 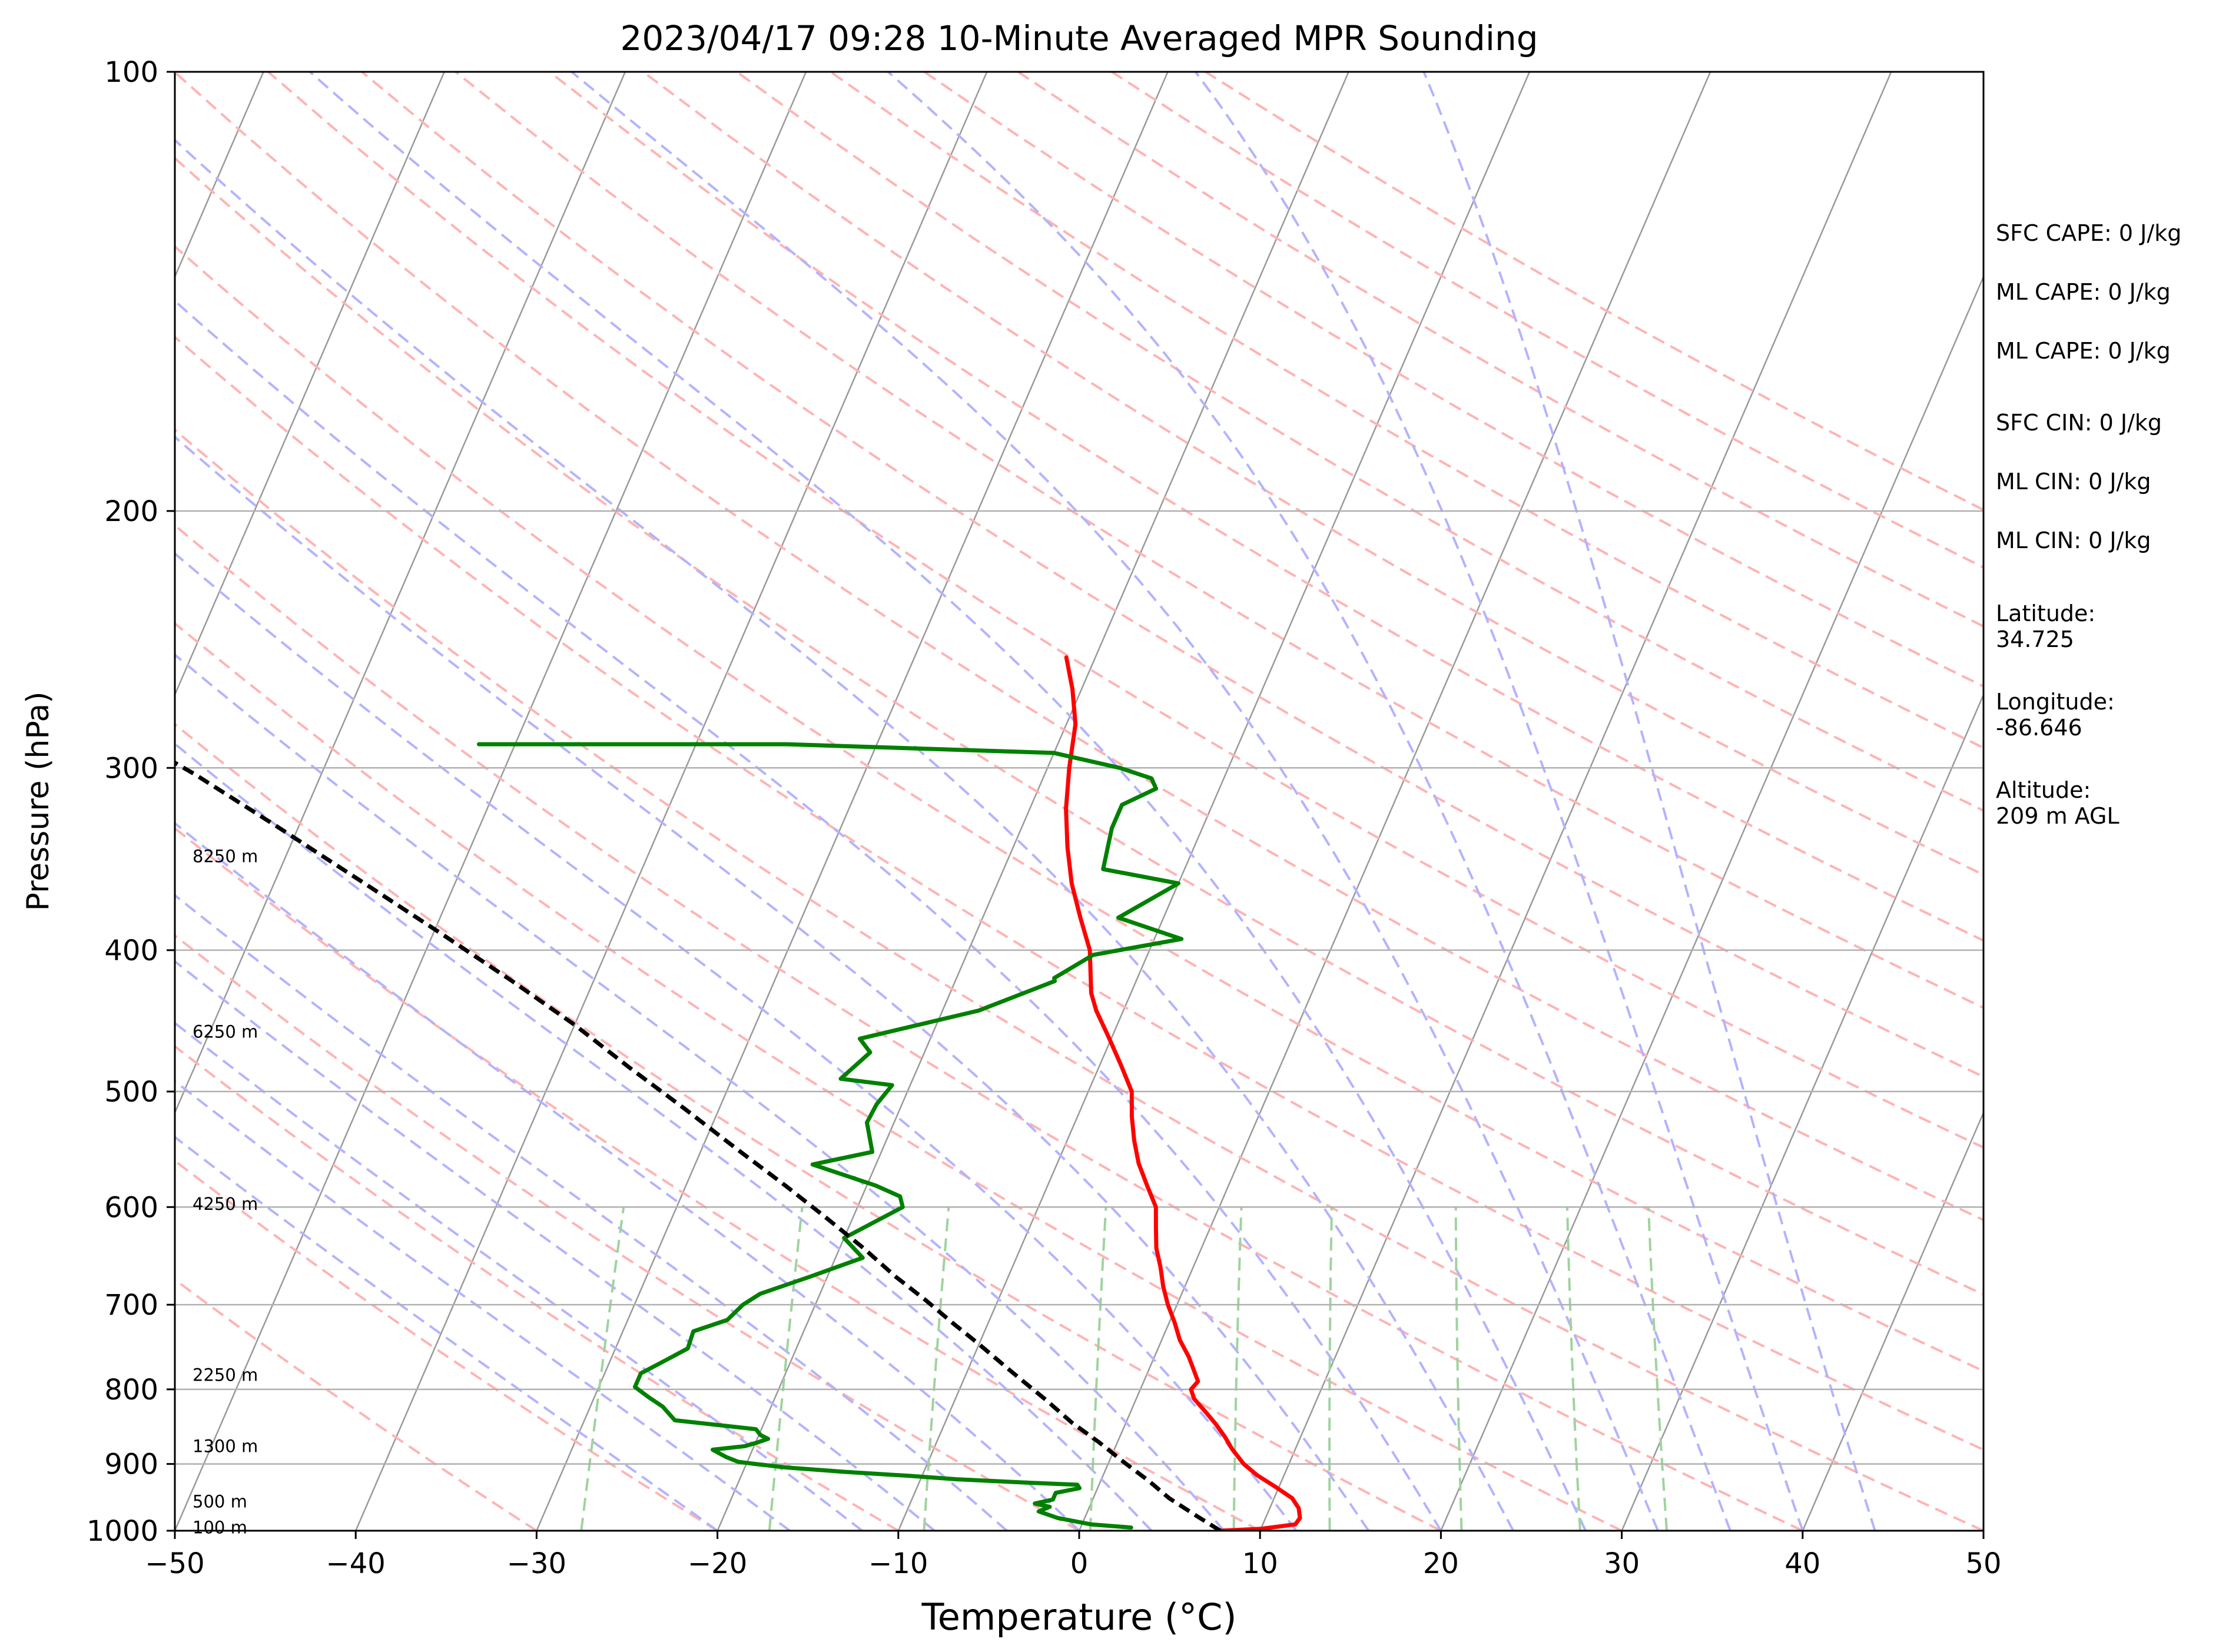 I want to click on y-tick-label: 700, so click(x=131, y=1305).